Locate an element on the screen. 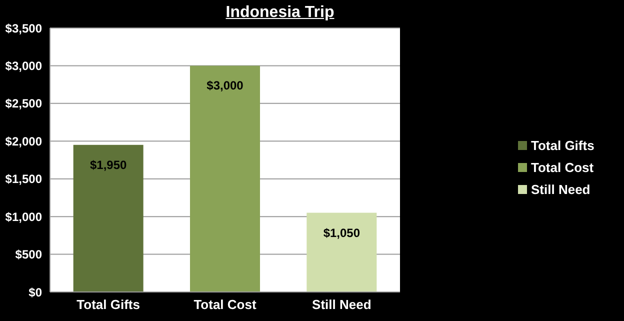 This screenshot has height=321, width=624. data-label: $3,000 is located at coordinates (225, 85).